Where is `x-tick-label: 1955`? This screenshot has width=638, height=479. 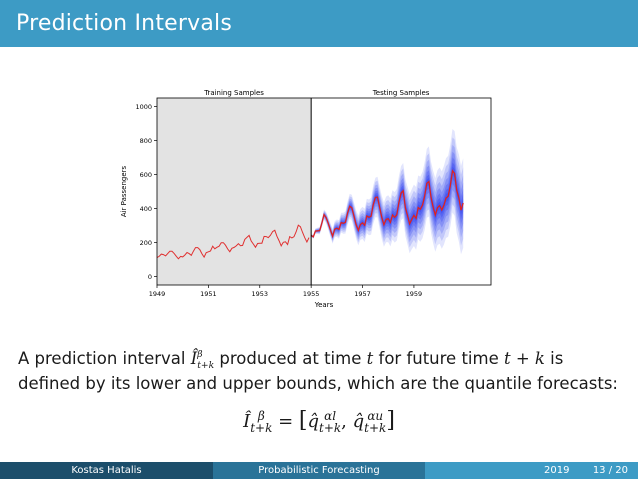
x-tick-label: 1955 is located at coordinates (311, 294).